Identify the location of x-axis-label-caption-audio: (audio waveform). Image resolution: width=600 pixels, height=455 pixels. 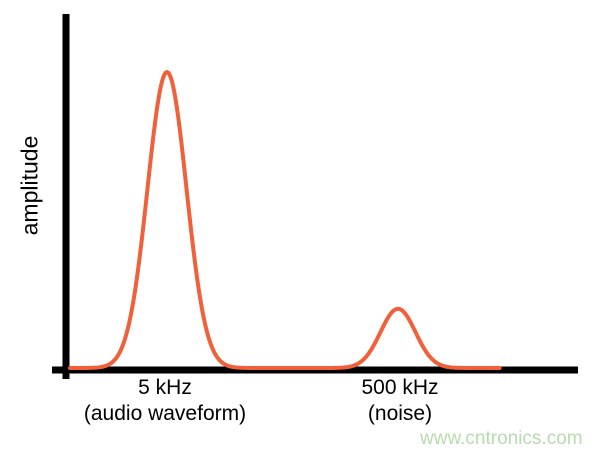
(165, 413).